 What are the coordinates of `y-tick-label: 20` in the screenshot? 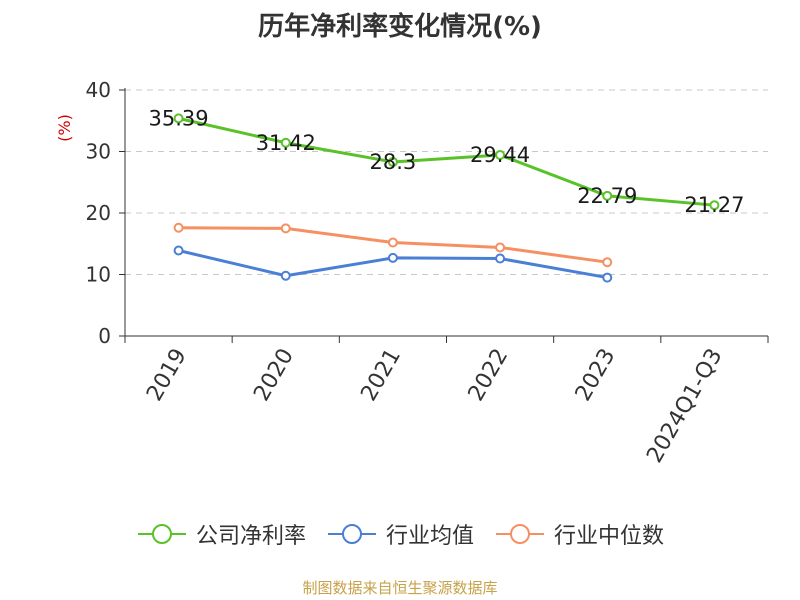 It's located at (98, 213).